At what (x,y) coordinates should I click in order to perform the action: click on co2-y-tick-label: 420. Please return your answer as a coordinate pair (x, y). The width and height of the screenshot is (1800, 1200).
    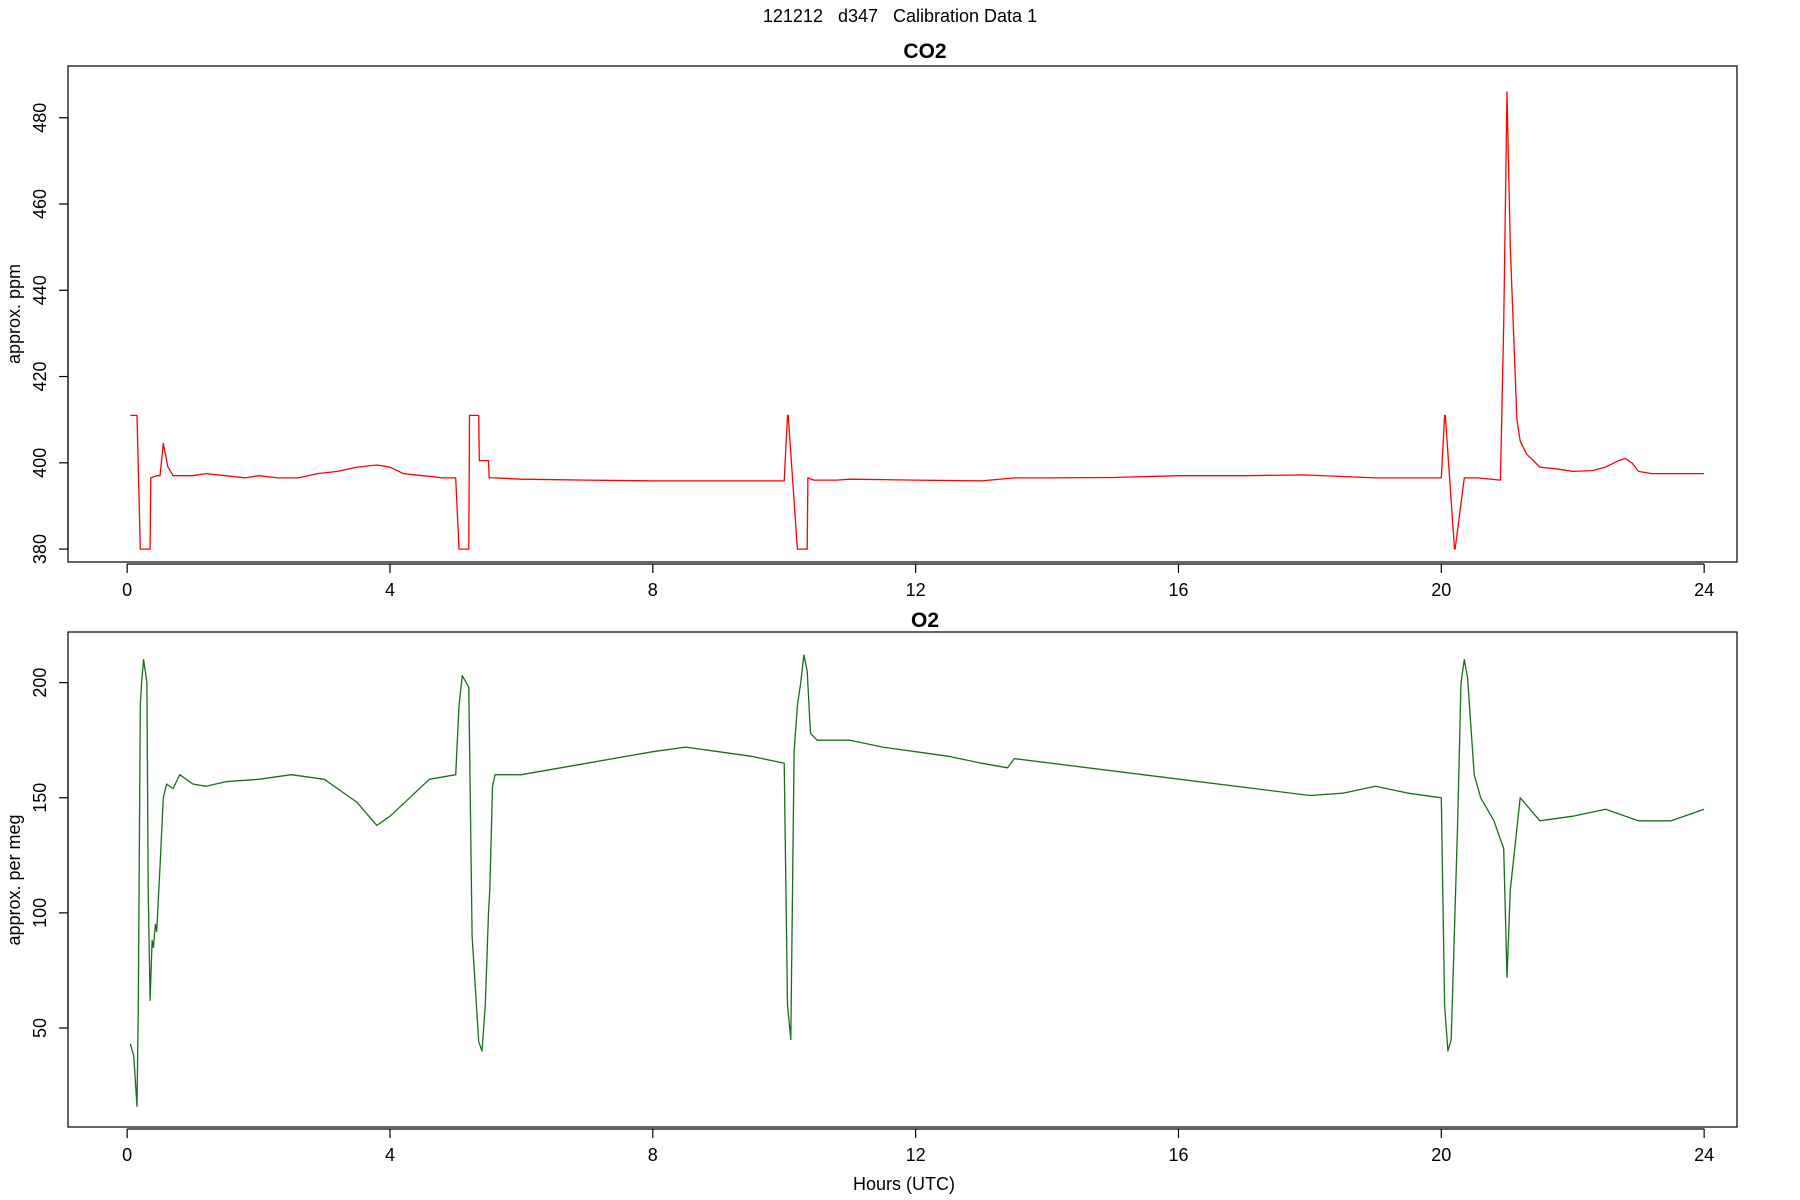
    Looking at the image, I should click on (40, 377).